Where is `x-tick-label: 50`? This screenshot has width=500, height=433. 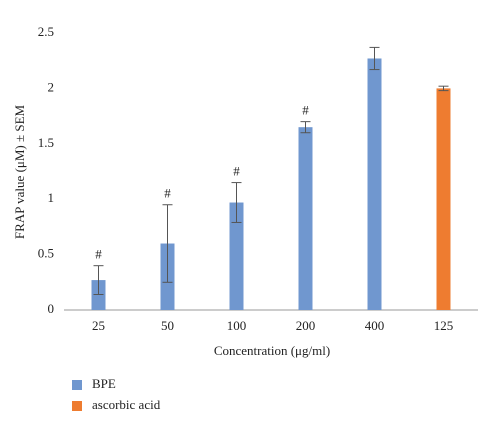
x-tick-label: 50 is located at coordinates (167, 325).